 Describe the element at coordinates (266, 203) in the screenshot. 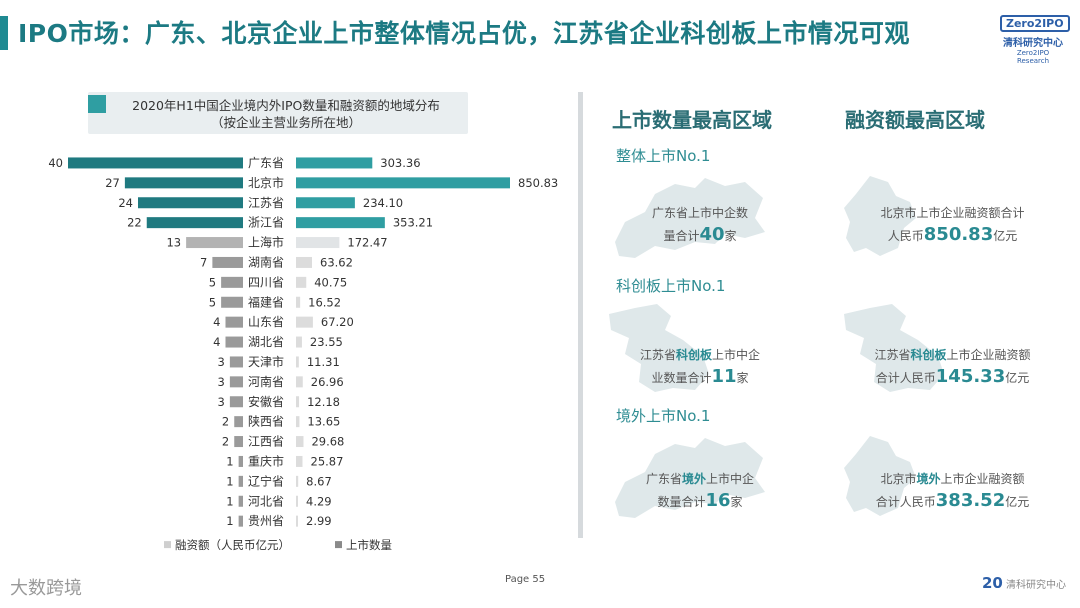

I see `category-label-2: 江苏省` at that location.